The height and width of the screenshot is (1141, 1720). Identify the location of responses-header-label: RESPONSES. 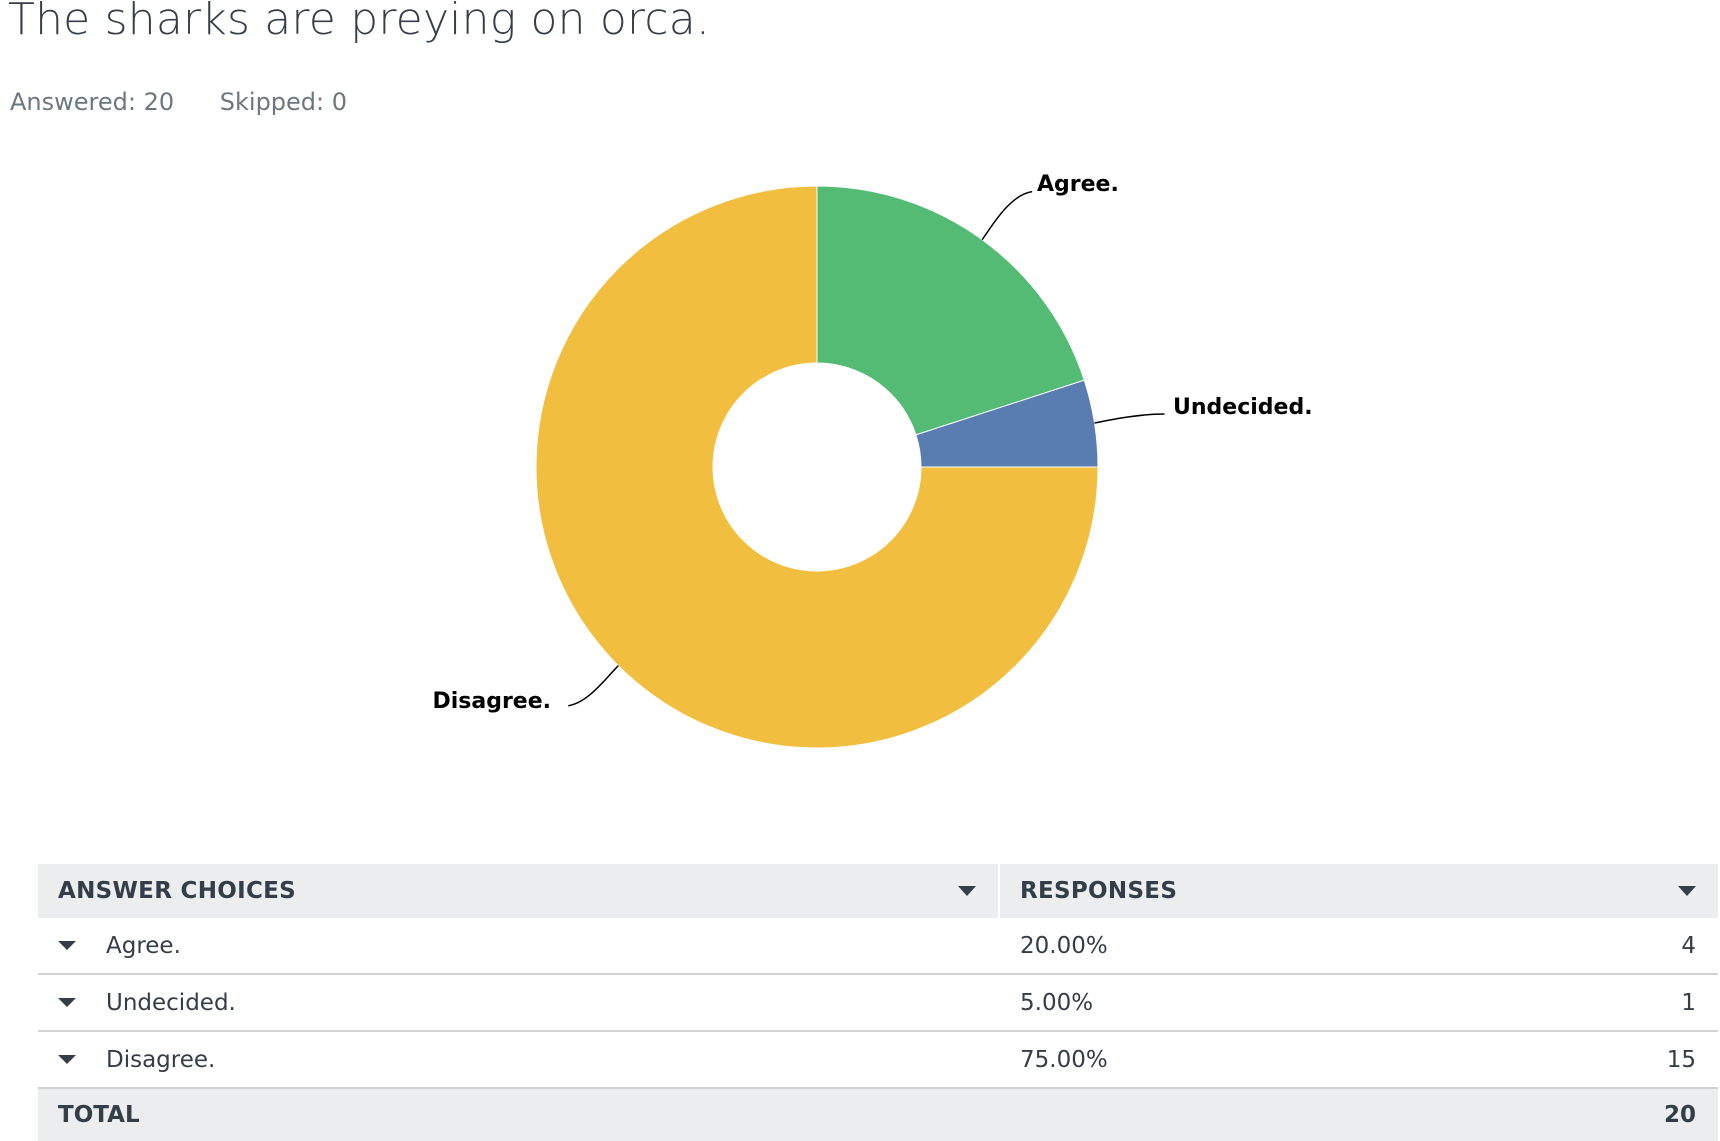
(1099, 891).